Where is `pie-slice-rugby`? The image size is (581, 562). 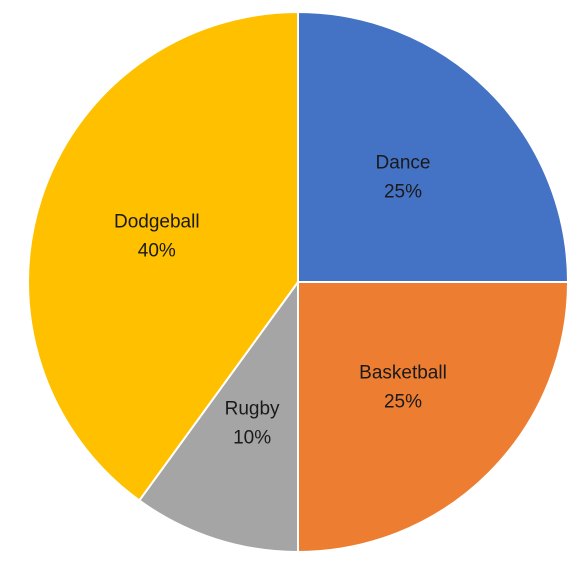 pie-slice-rugby is located at coordinates (218, 416).